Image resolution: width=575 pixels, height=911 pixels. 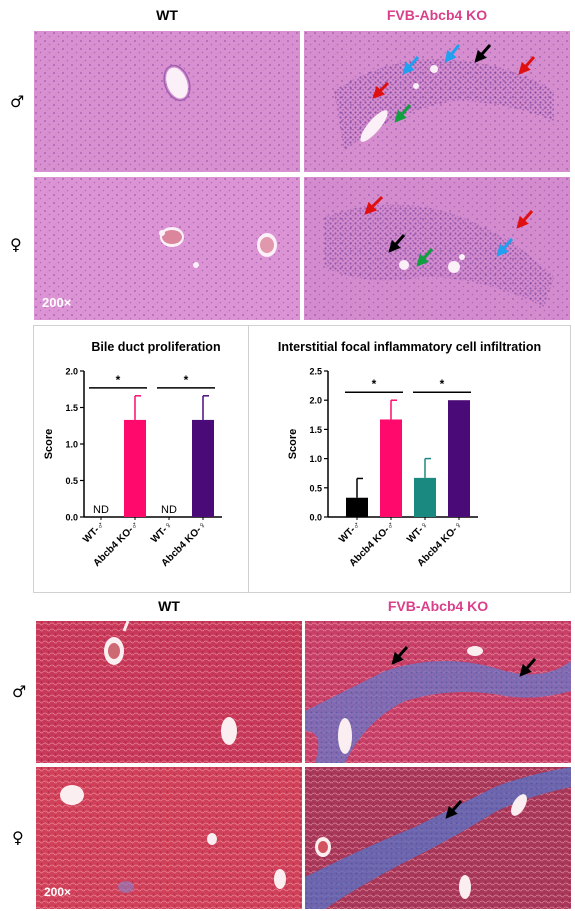 What do you see at coordinates (57, 302) in the screenshot?
I see `he-magnification-label: 200×` at bounding box center [57, 302].